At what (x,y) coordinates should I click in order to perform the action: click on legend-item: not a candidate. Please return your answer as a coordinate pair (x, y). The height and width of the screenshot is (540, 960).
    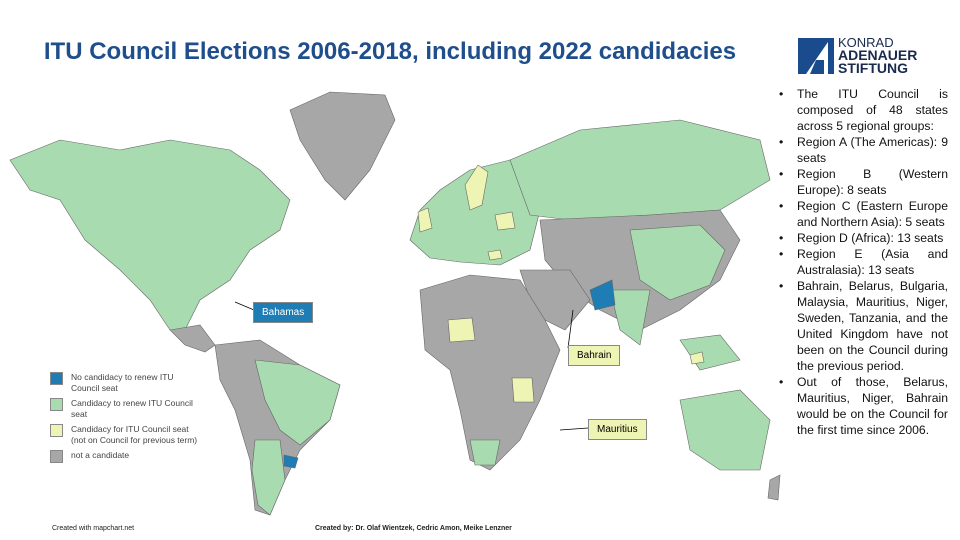
    Looking at the image, I should click on (125, 456).